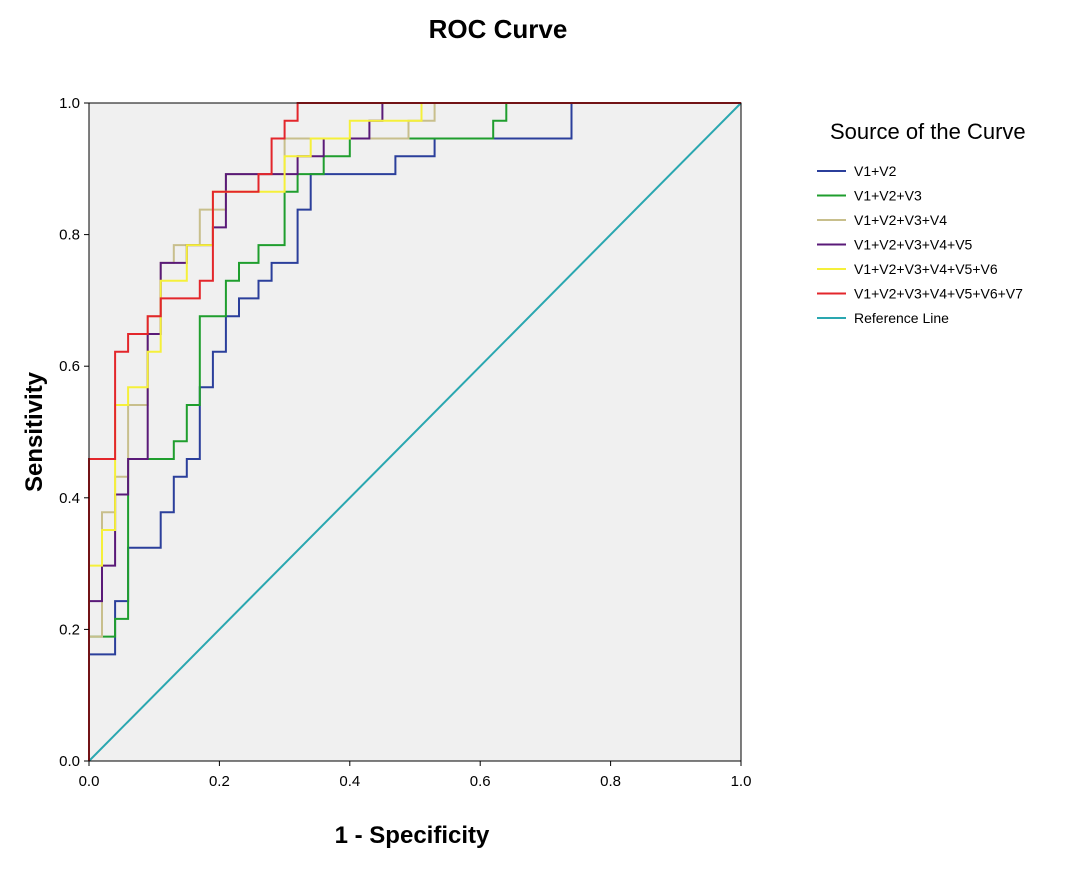  Describe the element at coordinates (928, 131) in the screenshot. I see `legend-title: Source of the Curve` at that location.